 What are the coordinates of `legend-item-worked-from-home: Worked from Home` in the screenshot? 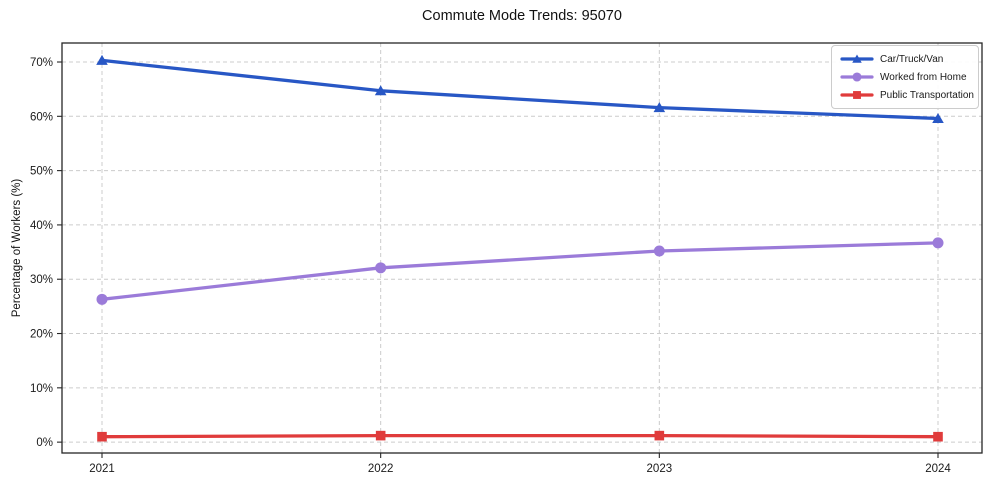 It's located at (905, 77).